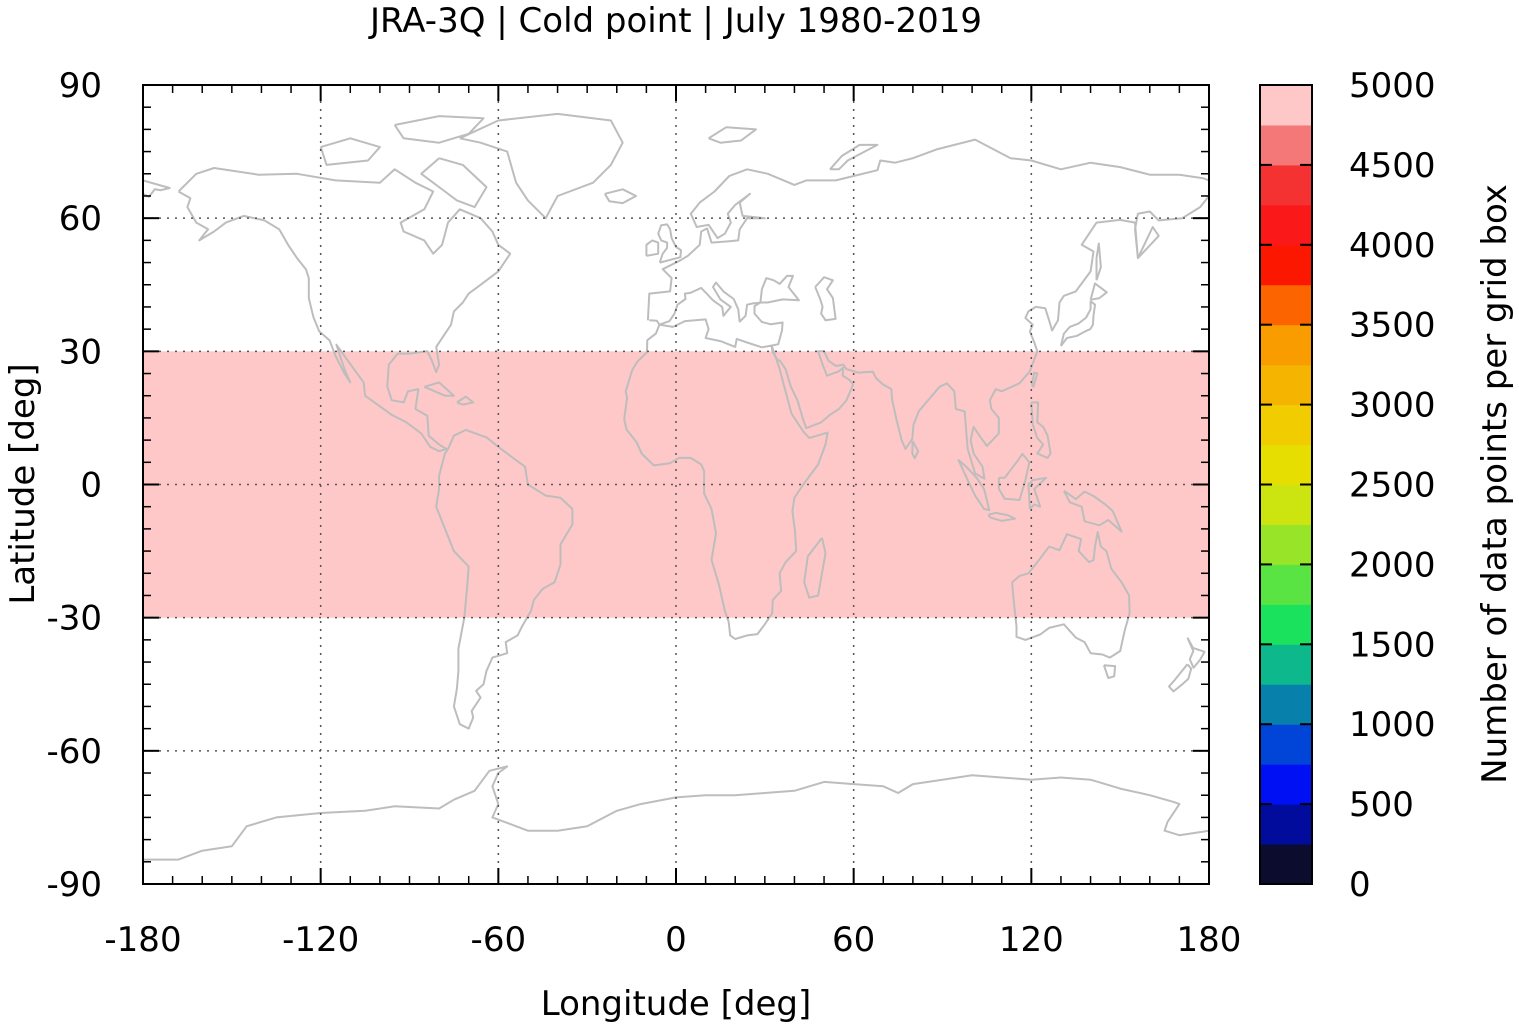  What do you see at coordinates (1392, 326) in the screenshot?
I see `colorbar-tick-label: 3500` at bounding box center [1392, 326].